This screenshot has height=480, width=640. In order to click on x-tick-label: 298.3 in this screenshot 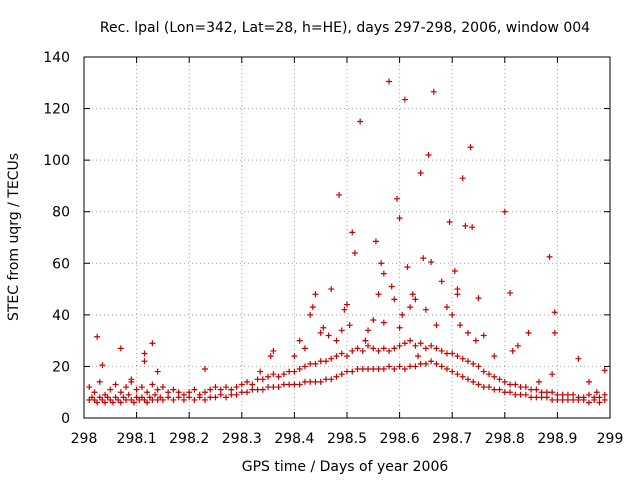, I will do `click(242, 439)`.